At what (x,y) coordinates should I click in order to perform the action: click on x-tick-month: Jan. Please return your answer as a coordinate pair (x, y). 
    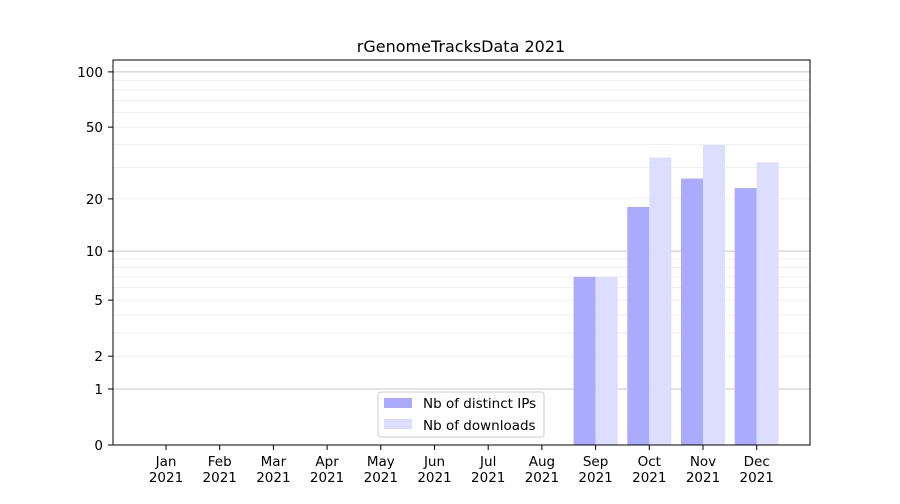
    Looking at the image, I should click on (166, 462).